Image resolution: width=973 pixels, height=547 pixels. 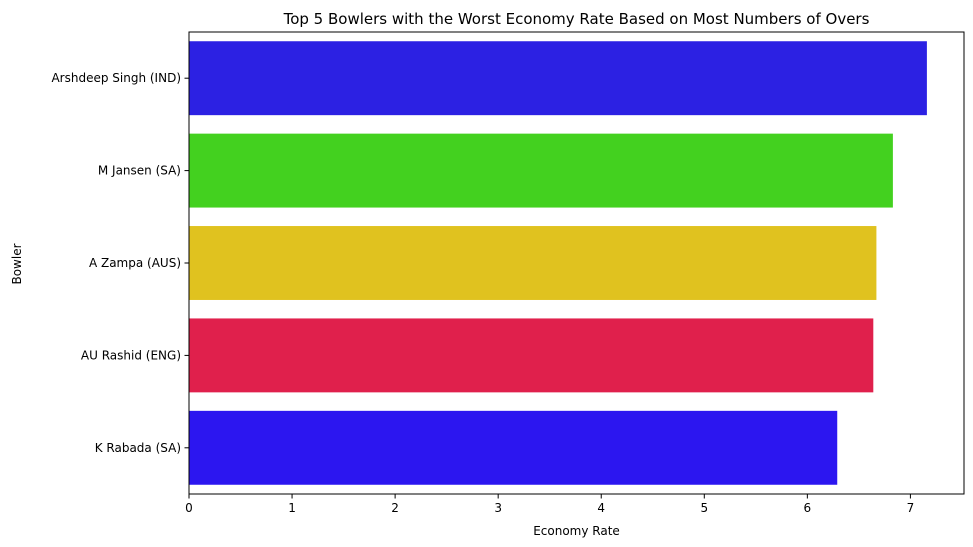 What do you see at coordinates (189, 508) in the screenshot?
I see `x-tick-label-0: 0` at bounding box center [189, 508].